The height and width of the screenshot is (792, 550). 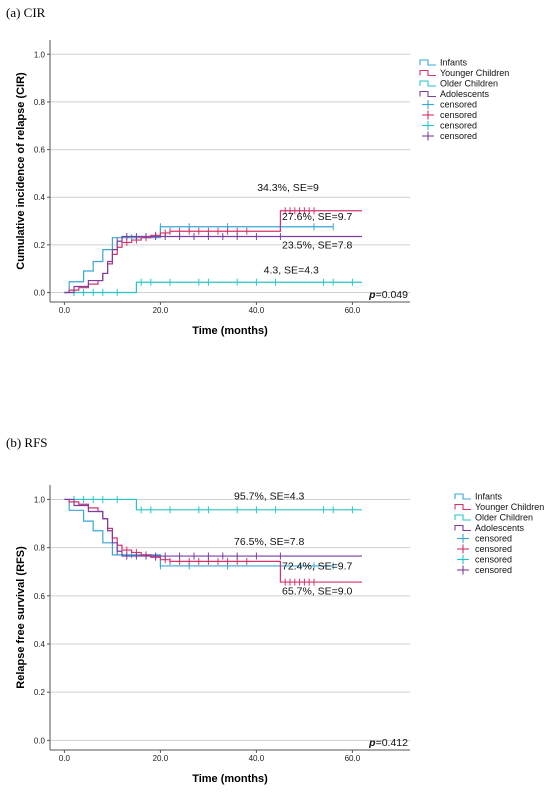 What do you see at coordinates (288, 188) in the screenshot?
I see `annotation: 34.3%, SE=9` at bounding box center [288, 188].